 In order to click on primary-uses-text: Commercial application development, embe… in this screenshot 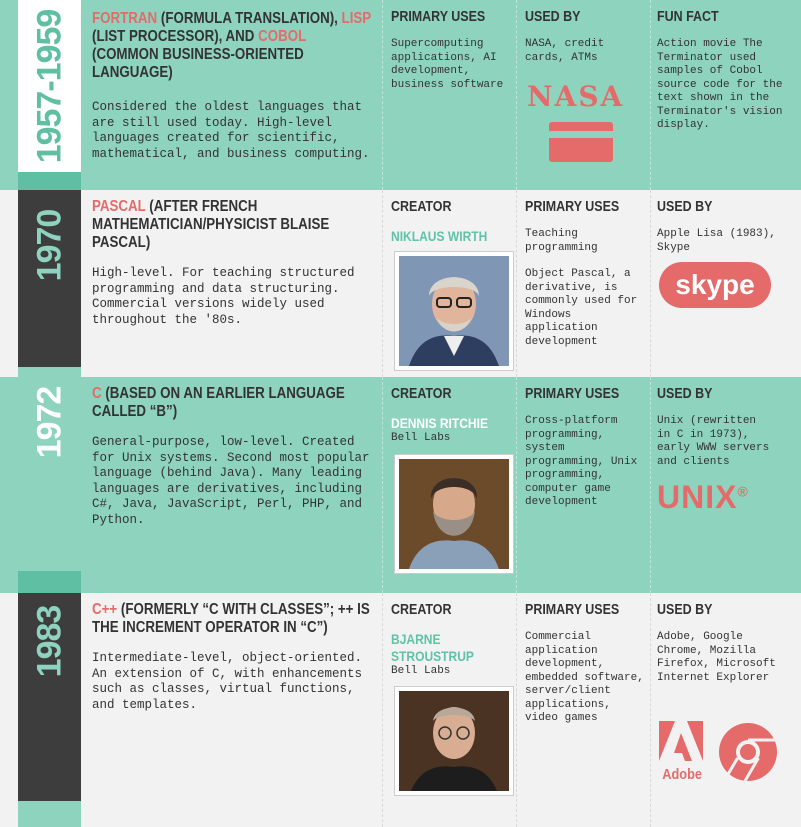, I will do `click(584, 677)`.